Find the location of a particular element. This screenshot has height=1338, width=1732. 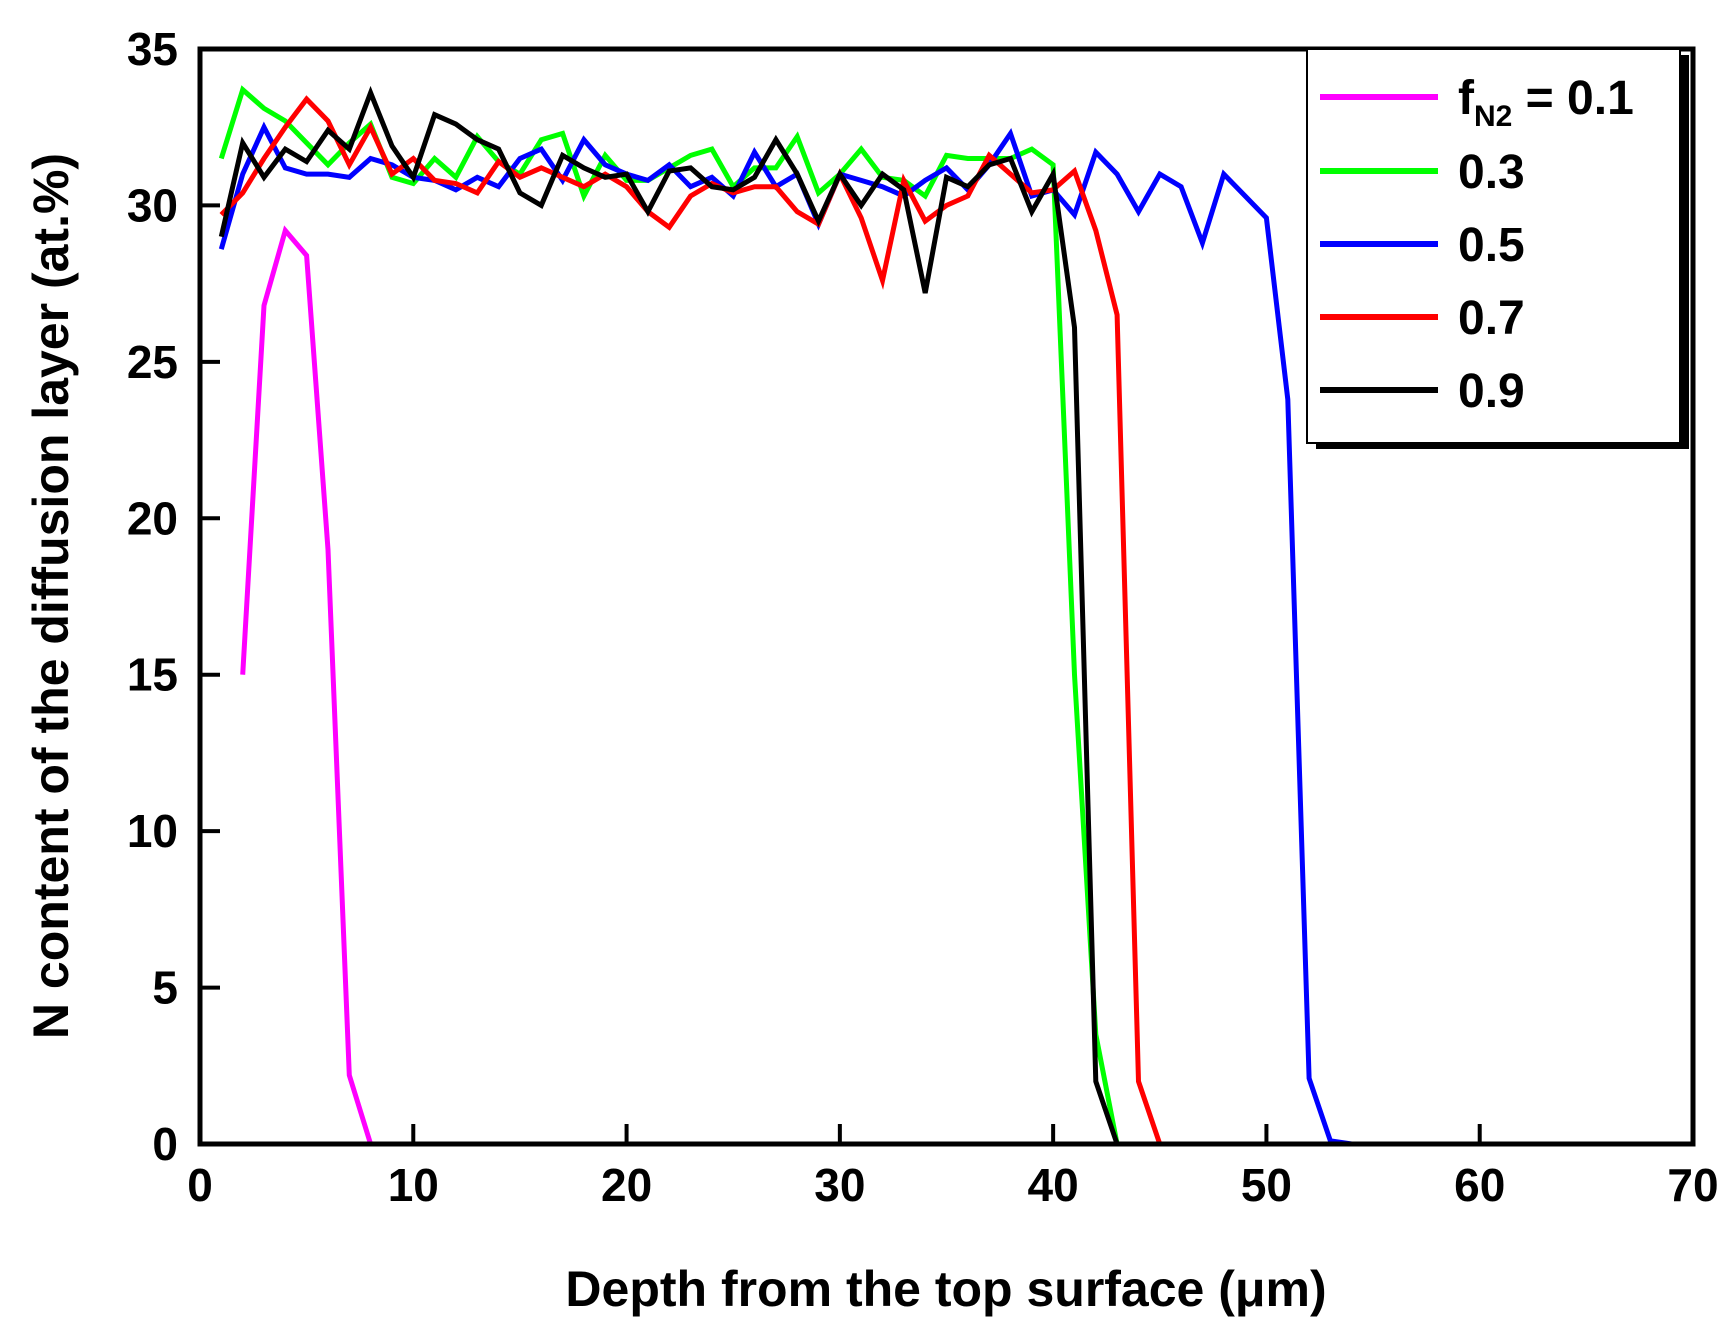

legend-label: 0.5 is located at coordinates (1491, 245).